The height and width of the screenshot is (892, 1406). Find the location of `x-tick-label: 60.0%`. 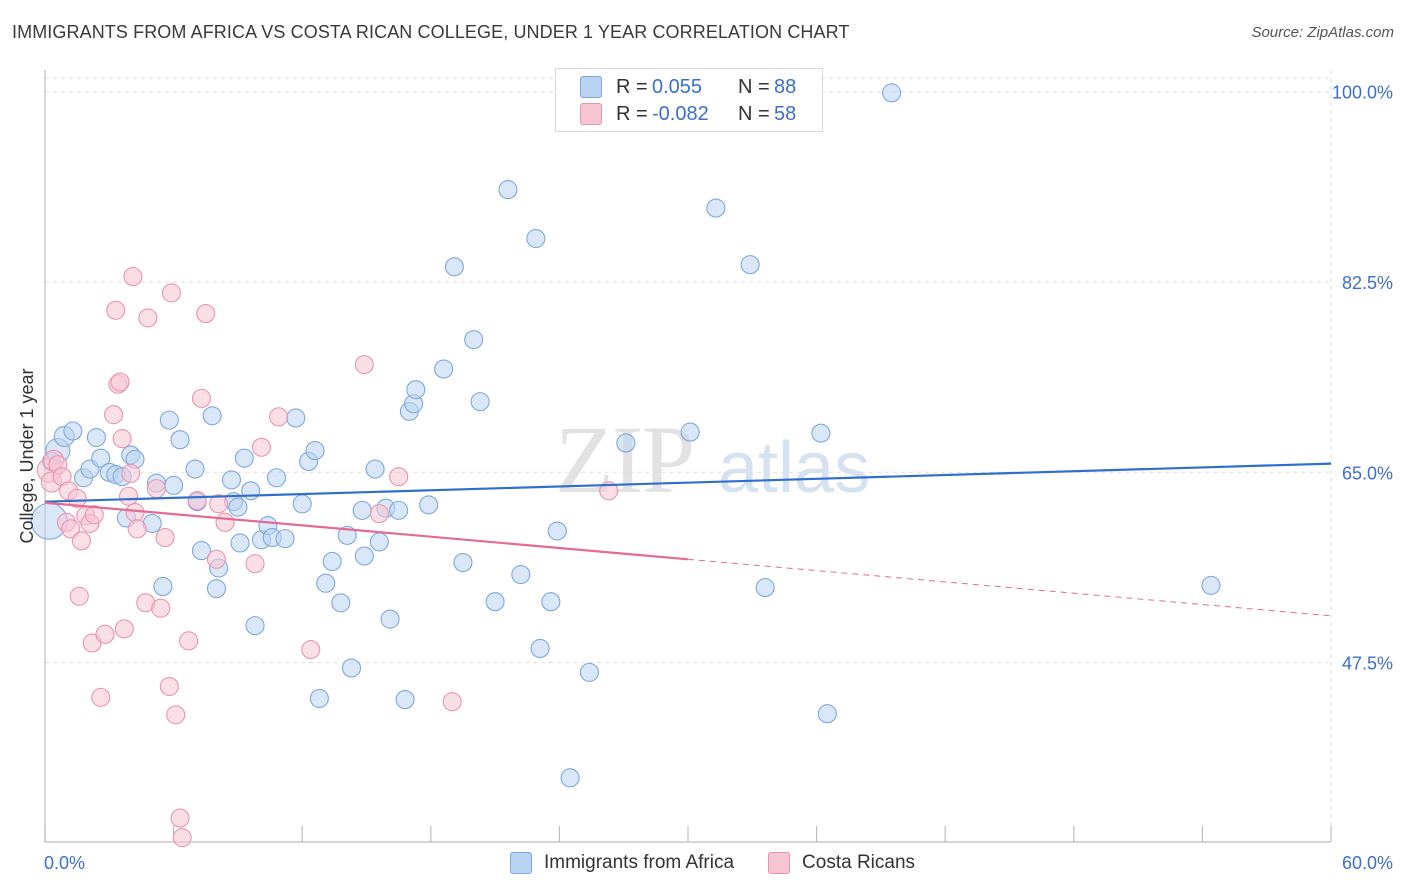

x-tick-label: 60.0% is located at coordinates (1367, 863).